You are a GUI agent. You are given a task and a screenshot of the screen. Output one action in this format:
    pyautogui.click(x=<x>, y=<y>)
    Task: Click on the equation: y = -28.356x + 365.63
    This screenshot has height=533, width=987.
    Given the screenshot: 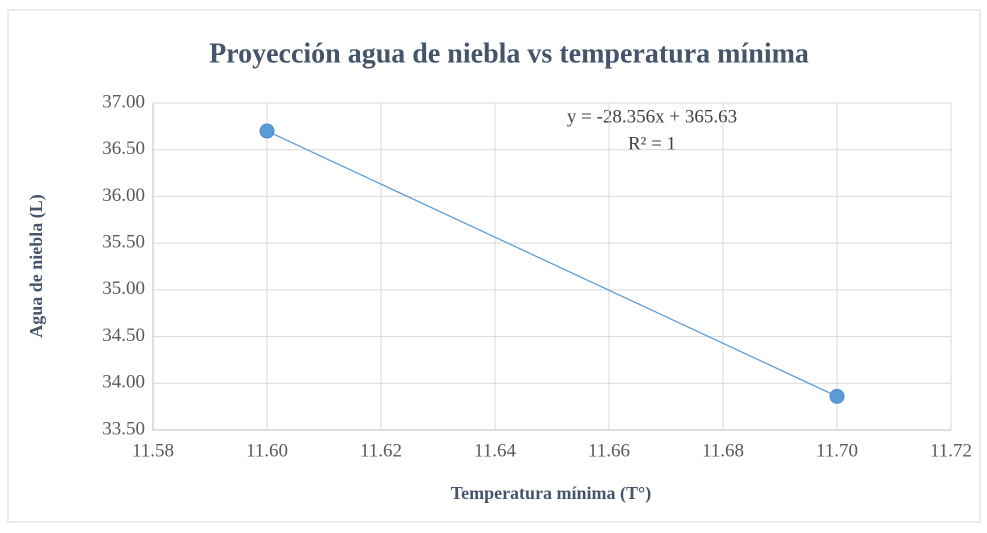 What is the action you would take?
    pyautogui.click(x=652, y=116)
    